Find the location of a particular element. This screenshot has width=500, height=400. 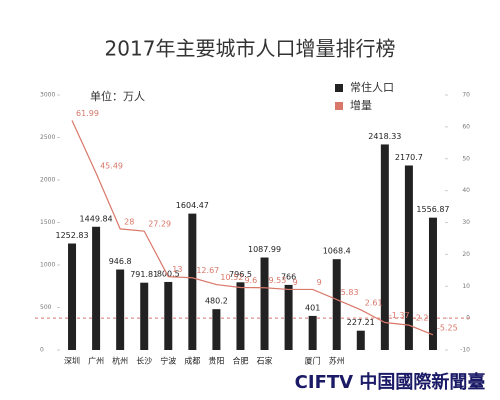

bar-value-label: 791.81 is located at coordinates (144, 274).